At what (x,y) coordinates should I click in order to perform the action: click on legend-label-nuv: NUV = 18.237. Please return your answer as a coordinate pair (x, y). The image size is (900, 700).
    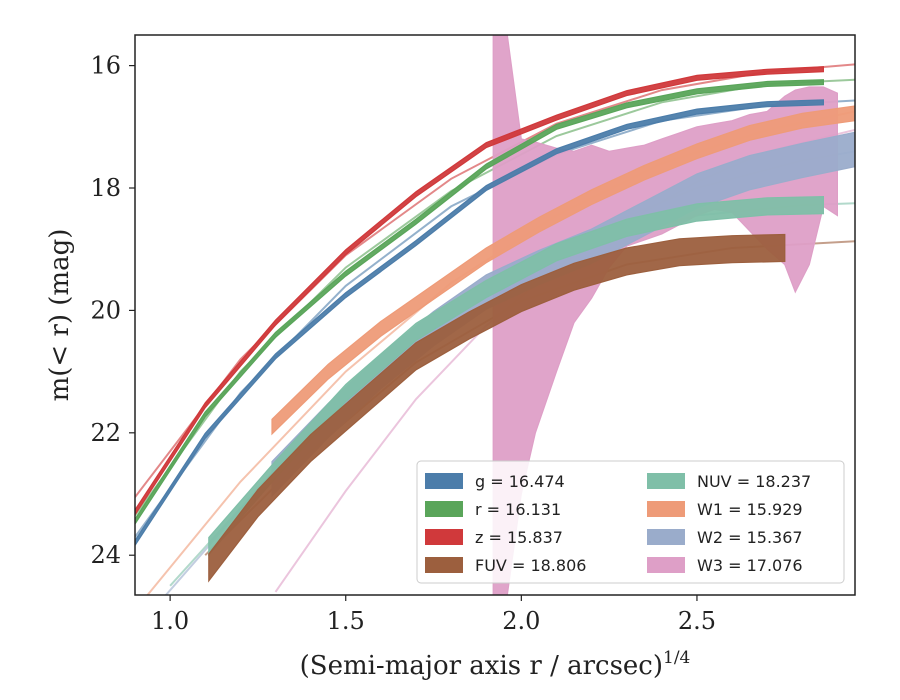
    Looking at the image, I should click on (754, 481).